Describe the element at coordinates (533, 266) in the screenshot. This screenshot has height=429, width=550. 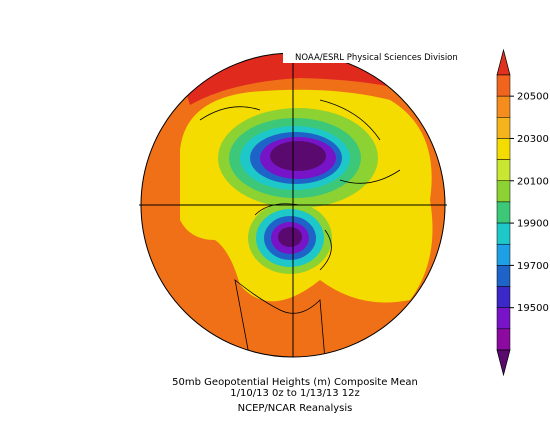
I see `colorbar-label: 19700` at that location.